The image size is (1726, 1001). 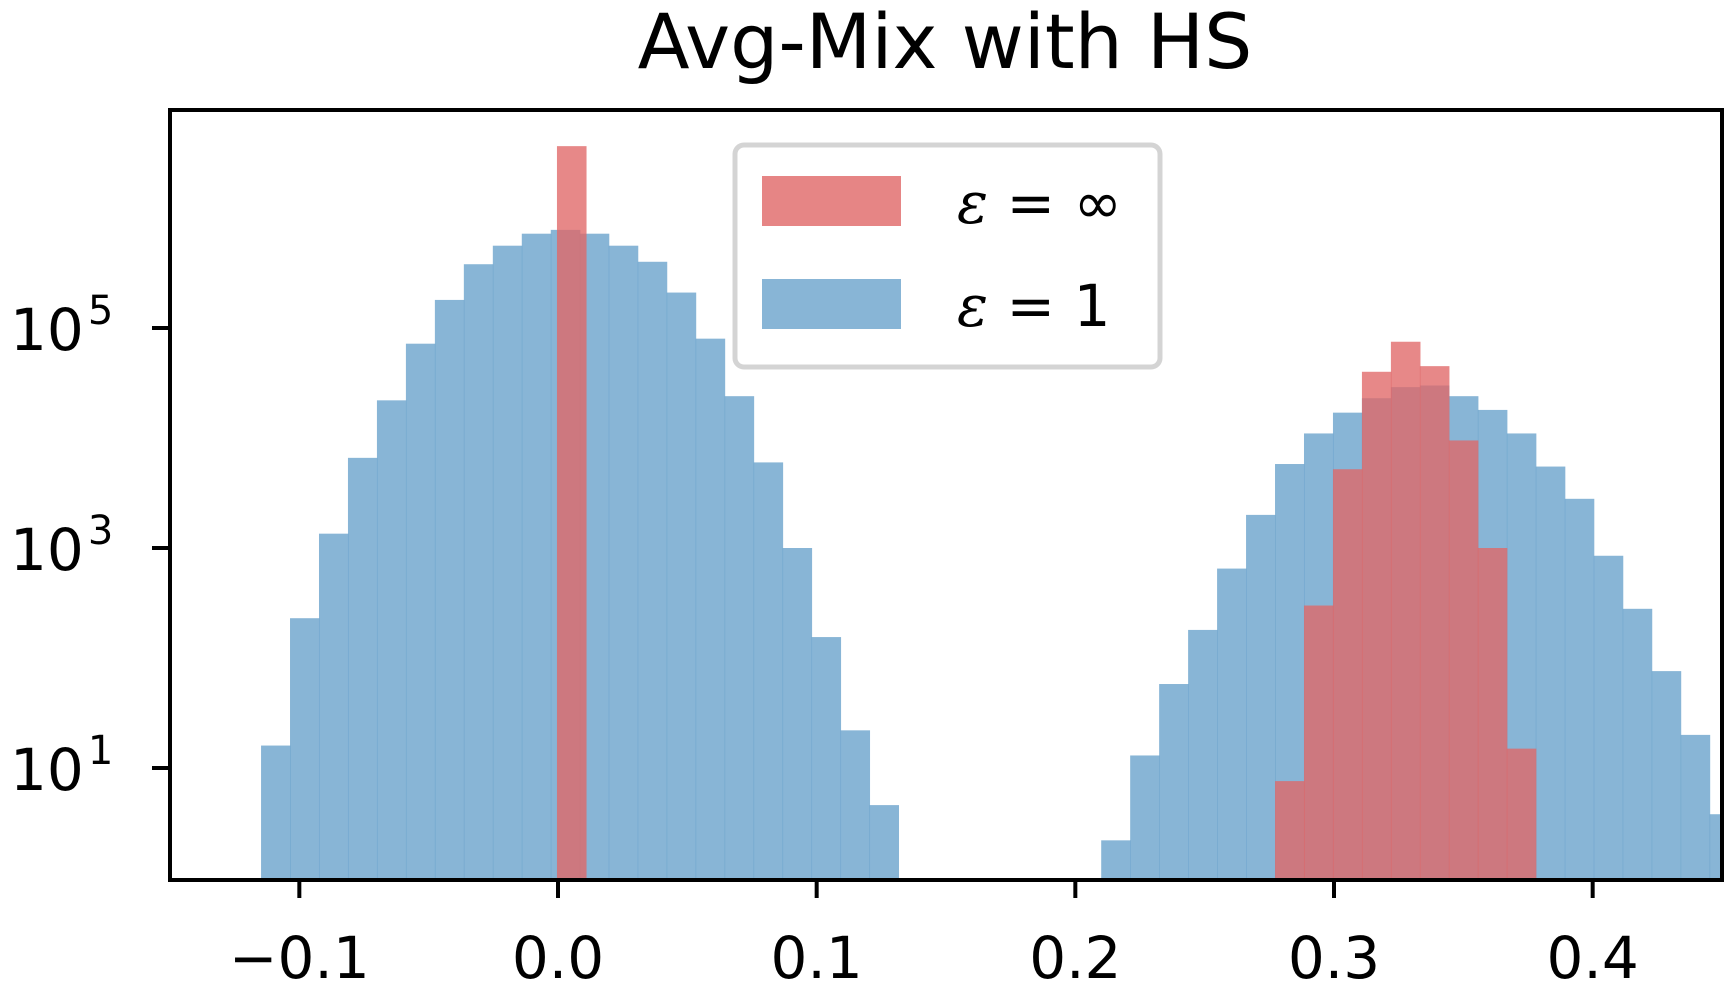 I want to click on legend-label-eps-inf-value: = ∞, so click(x=1055, y=203).